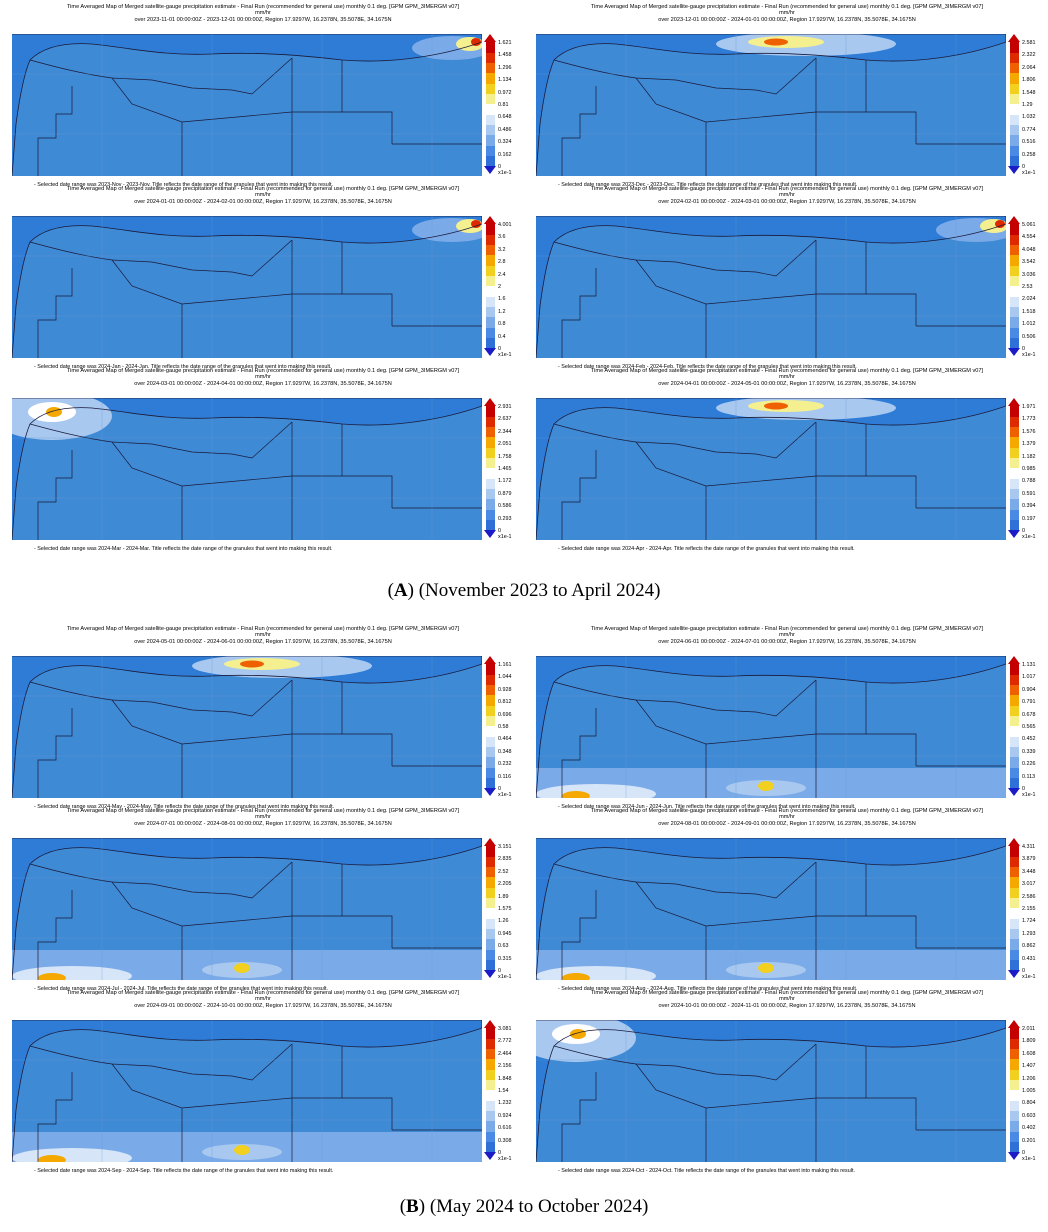 Image resolution: width=1048 pixels, height=1232 pixels. I want to click on colorbar-tick-label: 2.586, so click(1029, 896).